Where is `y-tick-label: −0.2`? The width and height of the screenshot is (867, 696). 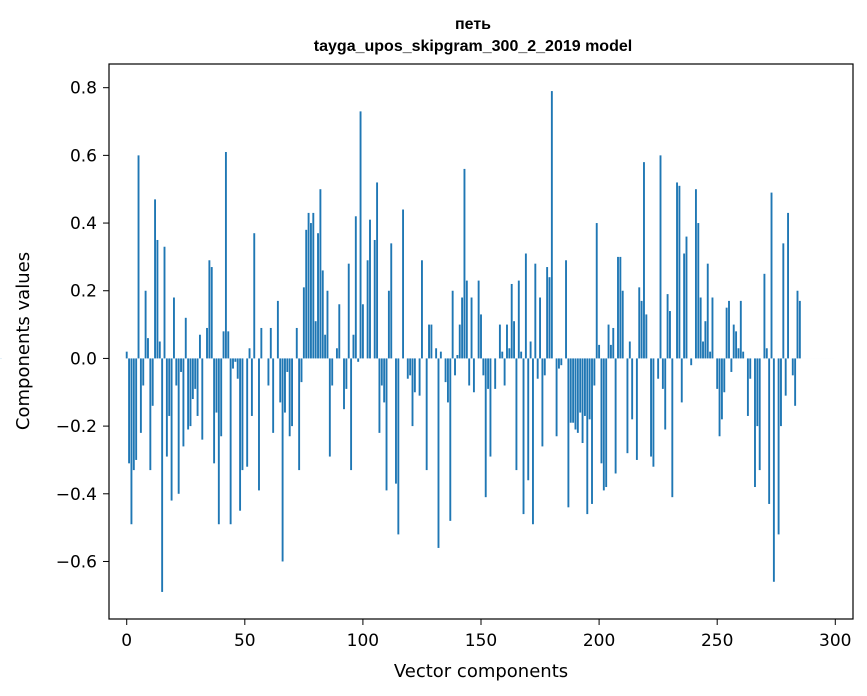
y-tick-label: −0.2 is located at coordinates (76, 427).